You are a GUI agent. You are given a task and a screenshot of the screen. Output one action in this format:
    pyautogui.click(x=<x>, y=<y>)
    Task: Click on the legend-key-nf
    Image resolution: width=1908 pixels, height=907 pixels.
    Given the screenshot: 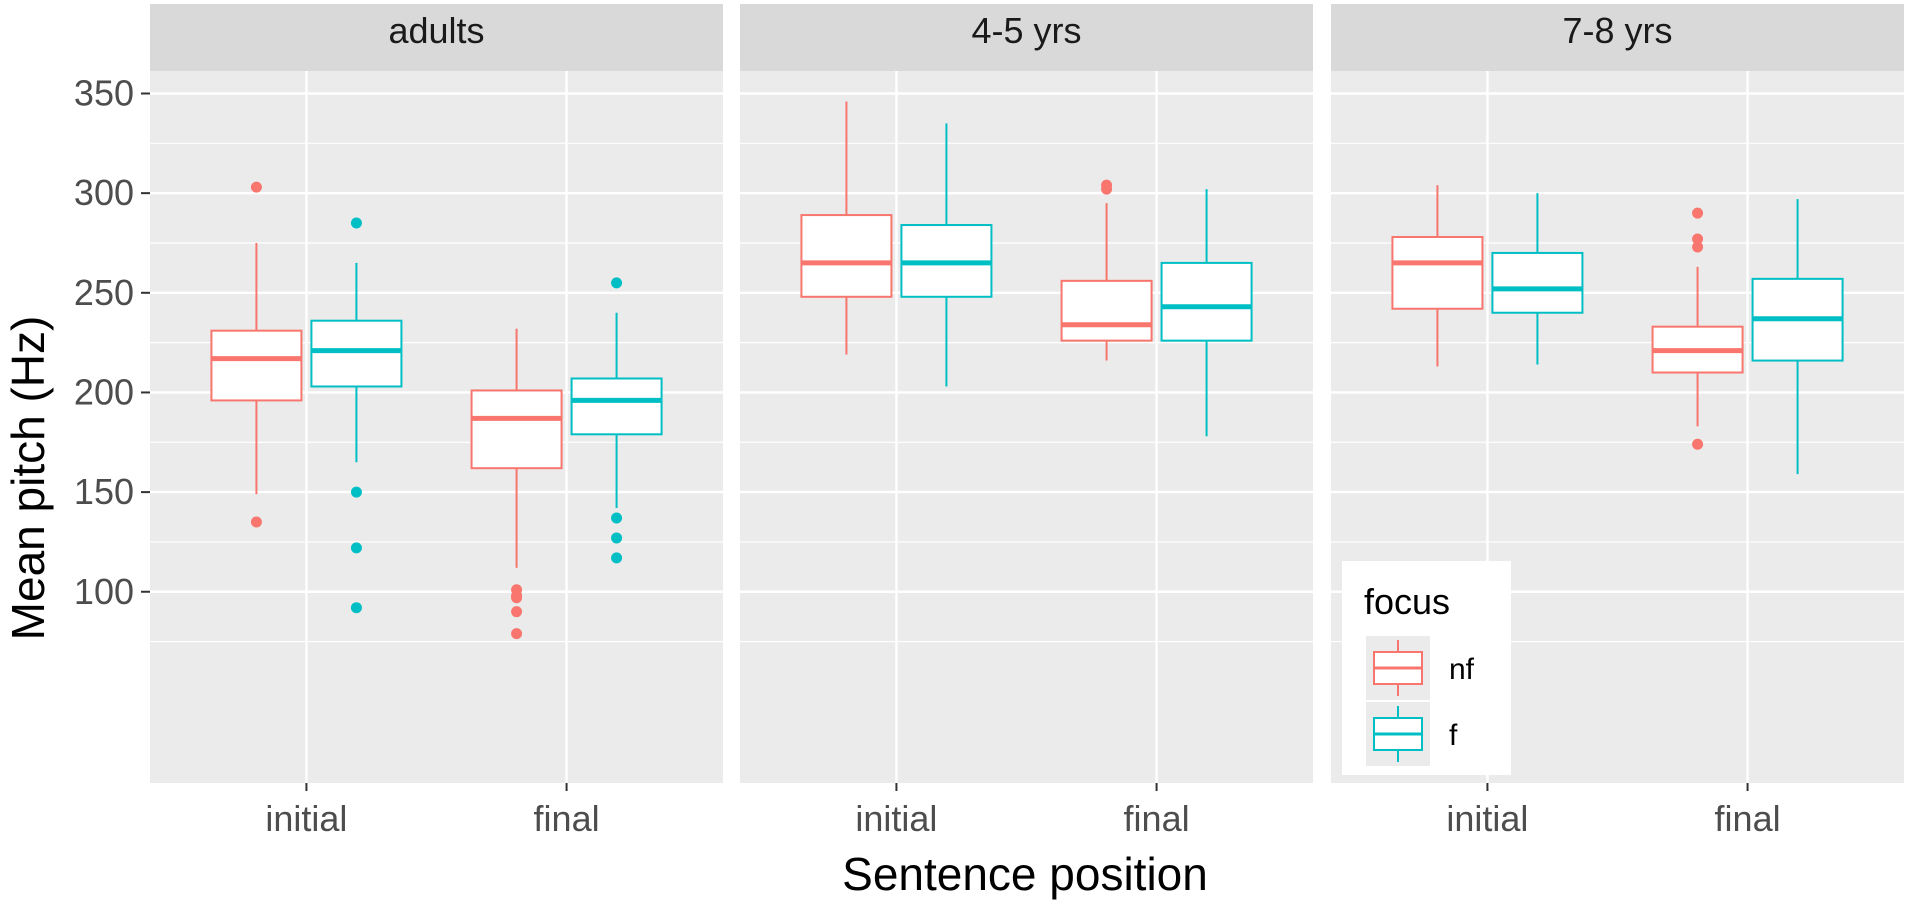 What is the action you would take?
    pyautogui.click(x=1398, y=668)
    